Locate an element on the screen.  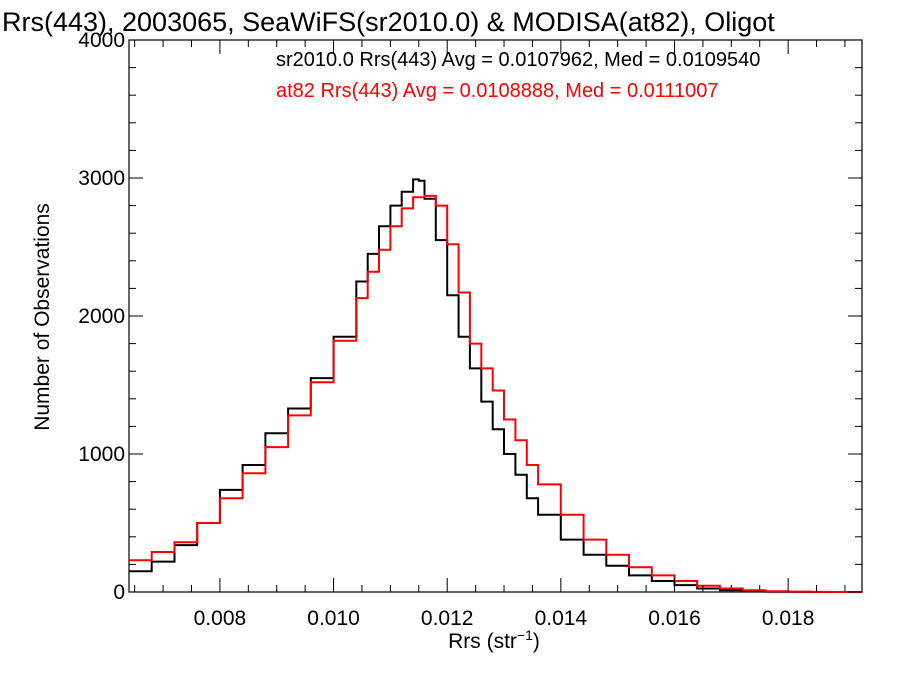
y-tick-label: 1000 is located at coordinates (101, 454).